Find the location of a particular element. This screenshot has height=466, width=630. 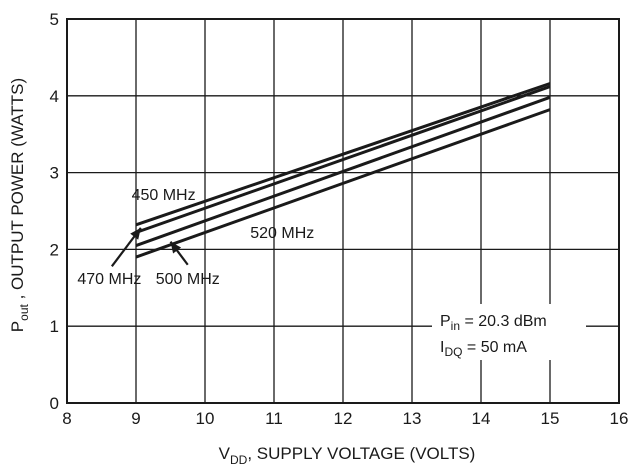

curve-label: 500 MHz is located at coordinates (188, 279).